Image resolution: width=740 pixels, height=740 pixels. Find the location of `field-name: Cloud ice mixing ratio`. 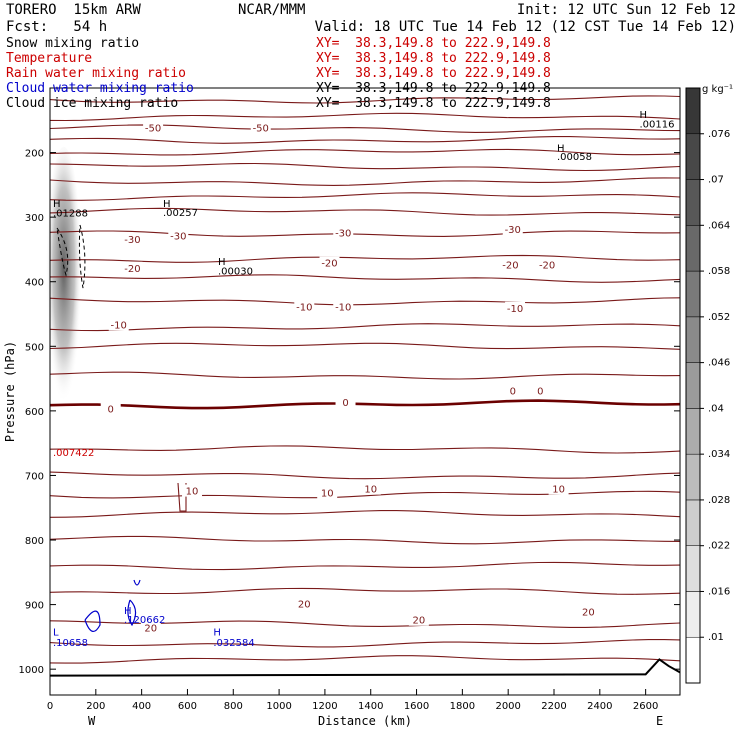

field-name: Cloud ice mixing ratio is located at coordinates (92, 103).